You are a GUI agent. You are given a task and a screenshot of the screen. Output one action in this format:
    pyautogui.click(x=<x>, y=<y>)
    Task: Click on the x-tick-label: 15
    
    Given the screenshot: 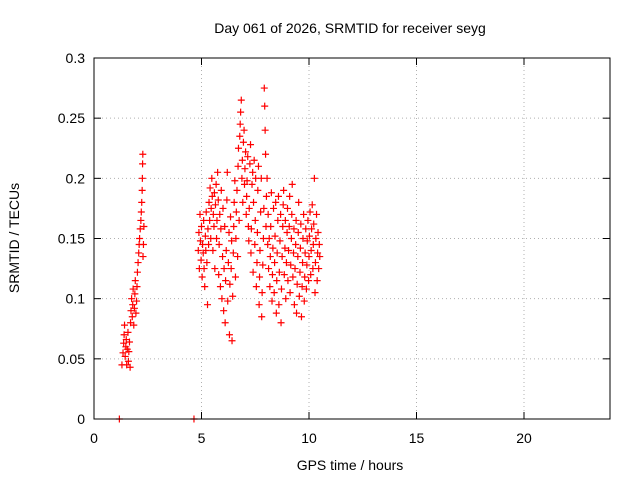 What is the action you would take?
    pyautogui.click(x=417, y=438)
    